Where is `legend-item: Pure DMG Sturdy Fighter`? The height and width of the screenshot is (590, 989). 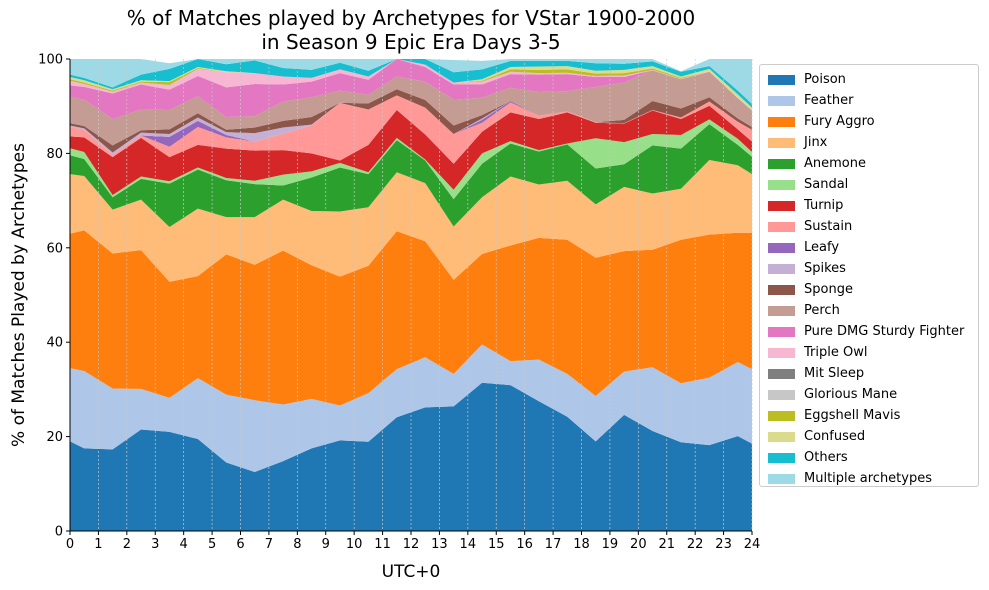
legend-item: Pure DMG Sturdy Fighter is located at coordinates (873, 331).